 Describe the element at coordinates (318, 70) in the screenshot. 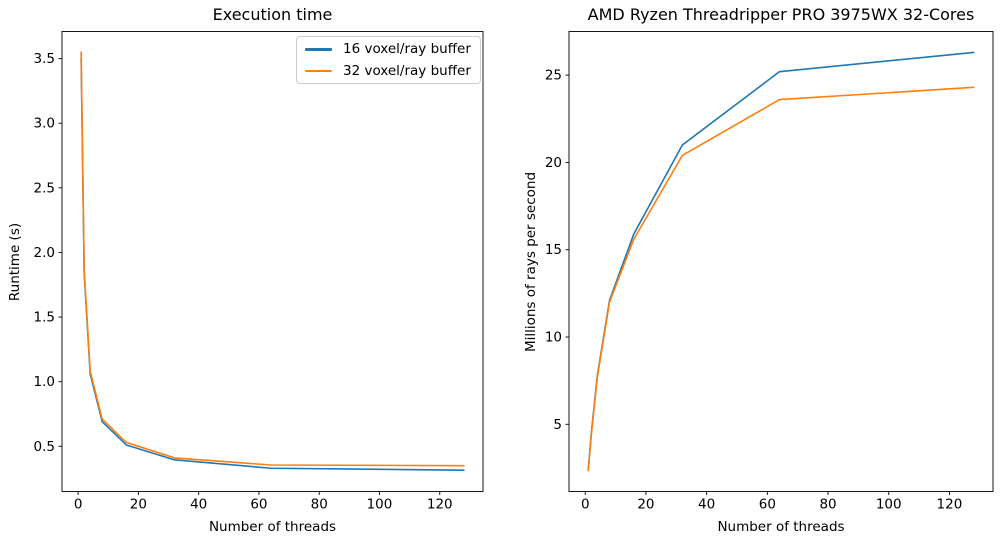

I see `legend-line-sample-orange` at that location.